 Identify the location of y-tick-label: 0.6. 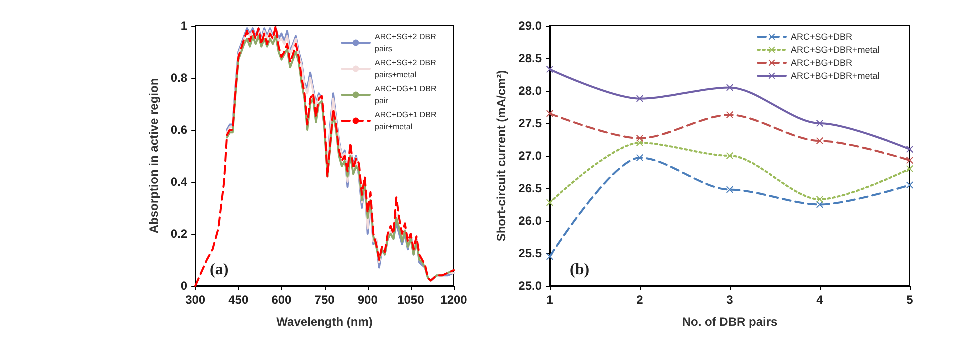
(179, 130).